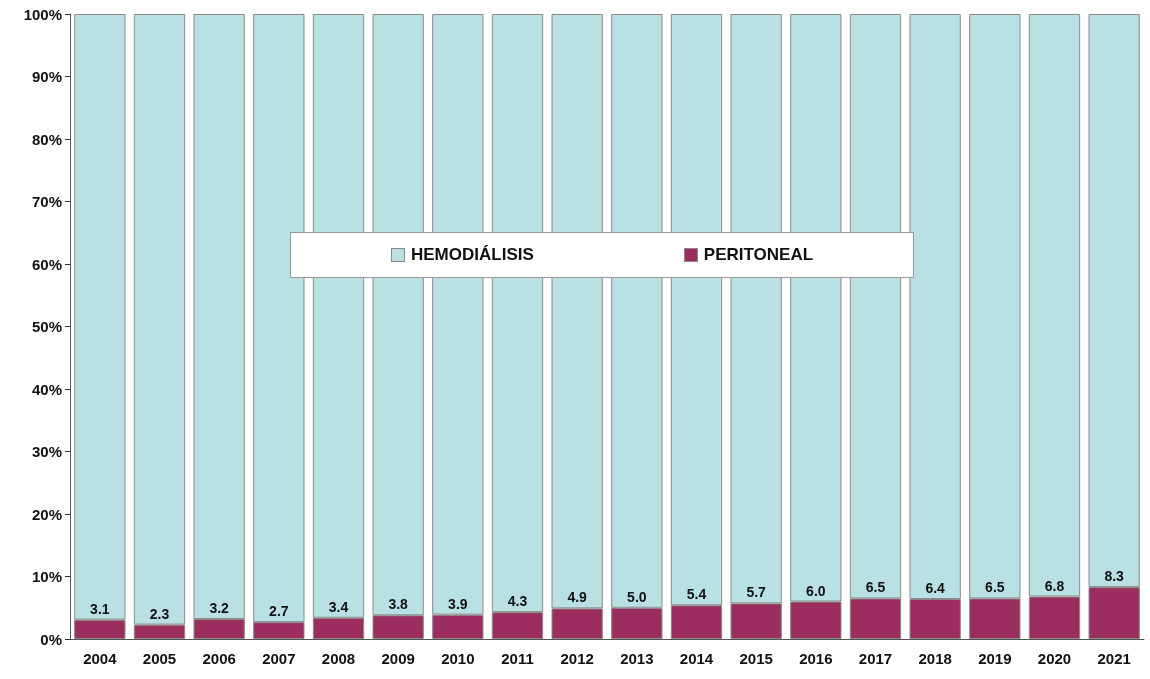  Describe the element at coordinates (756, 658) in the screenshot. I see `x-tick-label: 2015` at that location.